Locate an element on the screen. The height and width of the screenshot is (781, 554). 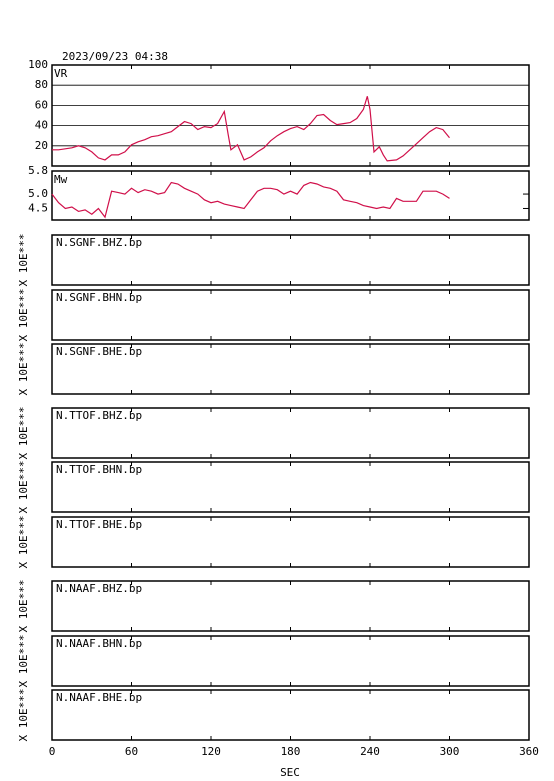
trace-label: N.TTOF.BHN.bp is located at coordinates (99, 469).